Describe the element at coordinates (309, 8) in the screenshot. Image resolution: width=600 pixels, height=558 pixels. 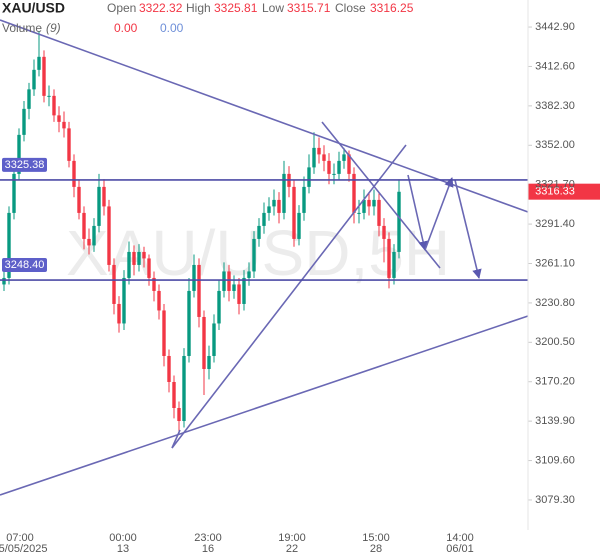
I see `legend-value: 3315.71` at that location.